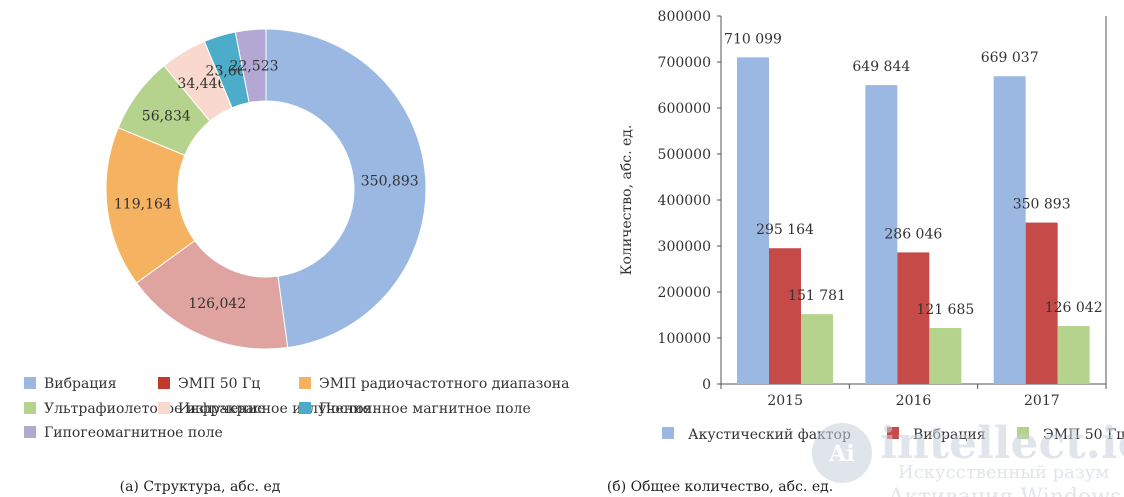 Image resolution: width=1124 pixels, height=497 pixels. What do you see at coordinates (166, 116) in the screenshot?
I see `donut-slice-label-3: 56,834` at bounding box center [166, 116].